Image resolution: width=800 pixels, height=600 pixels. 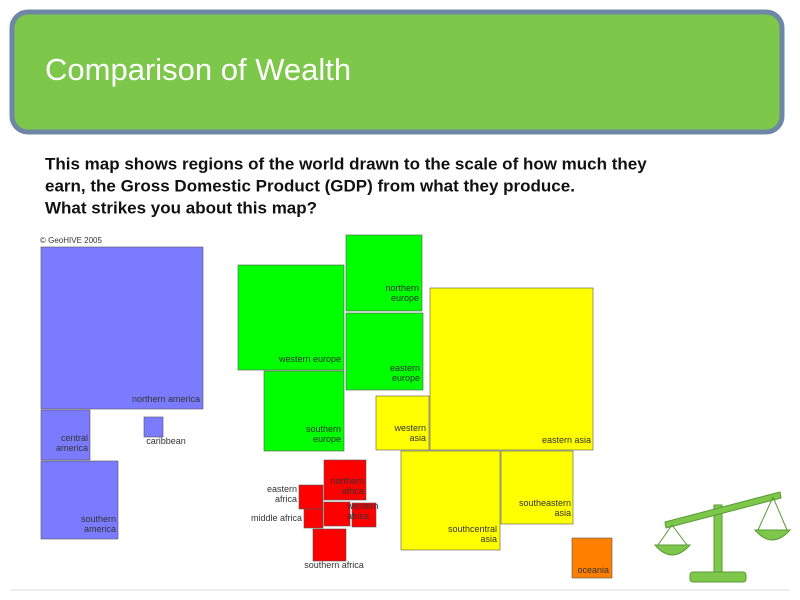 I want to click on region-label: southeastern, so click(x=545, y=503).